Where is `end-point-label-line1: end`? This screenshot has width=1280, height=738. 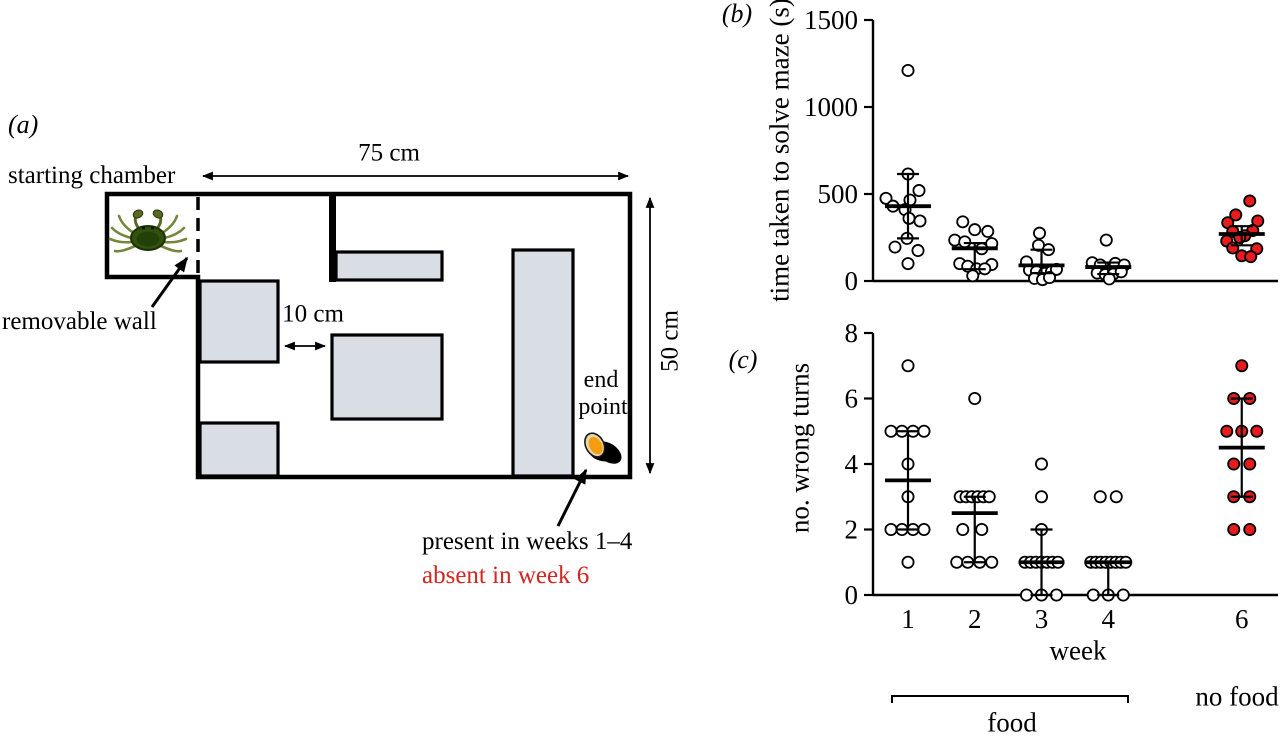 end-point-label-line1: end is located at coordinates (601, 380).